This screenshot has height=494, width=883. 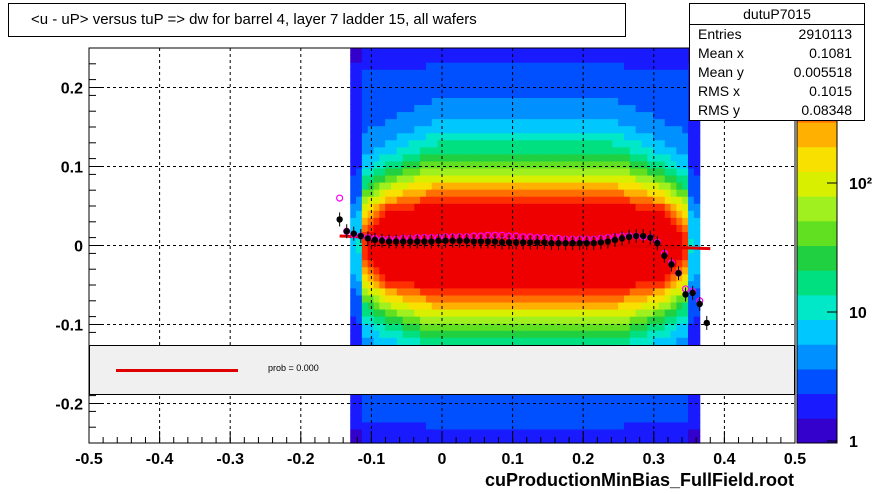 I want to click on color-scale-segment, so click(x=817, y=258).